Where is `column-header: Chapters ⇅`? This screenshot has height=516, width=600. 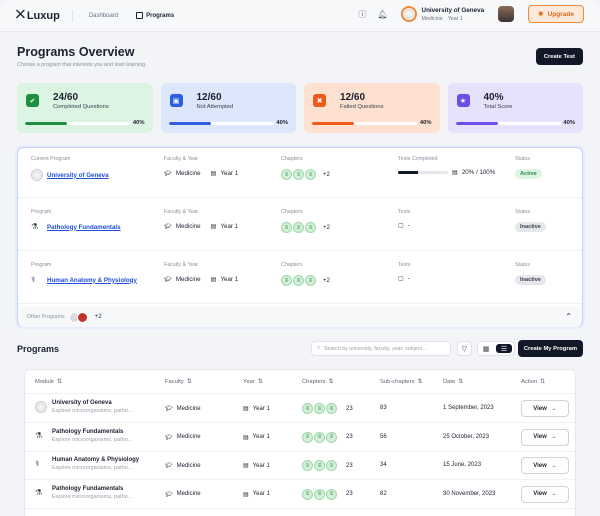 column-header: Chapters ⇅ is located at coordinates (317, 382).